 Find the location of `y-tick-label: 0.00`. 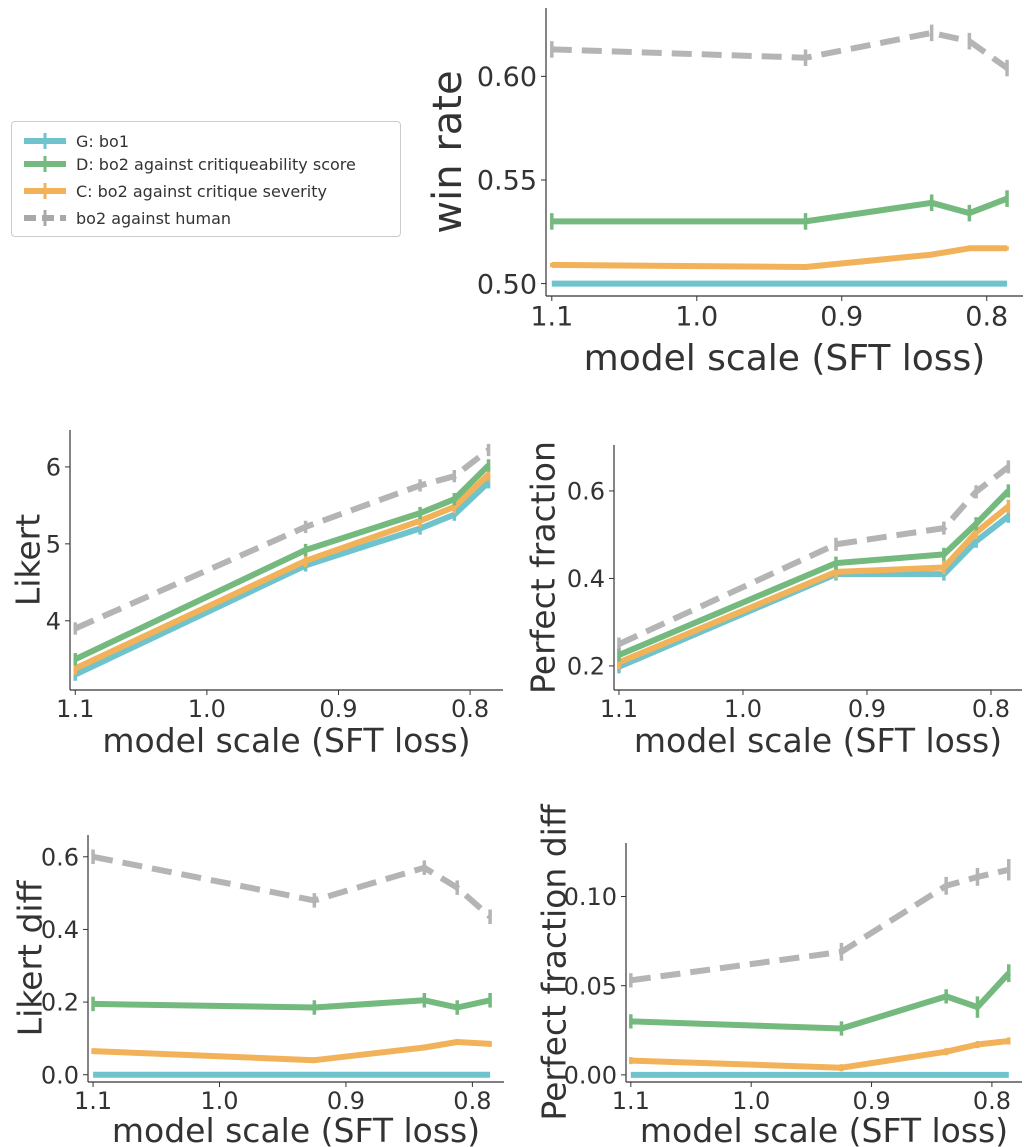

y-tick-label: 0.00 is located at coordinates (590, 1076).